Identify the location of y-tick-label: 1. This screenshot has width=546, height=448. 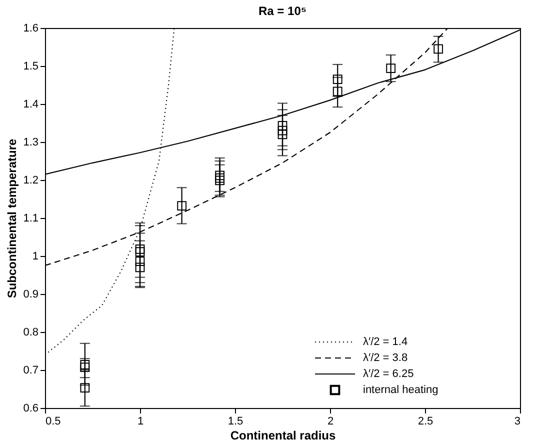
(35, 256).